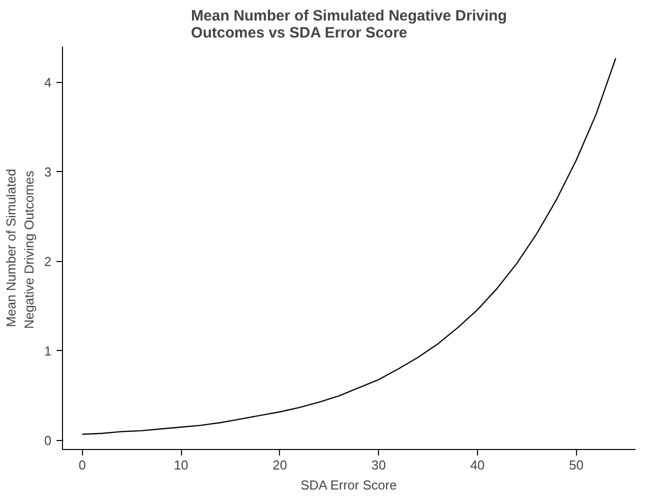 The height and width of the screenshot is (502, 647). I want to click on y-axis-title: Mean Number of Simulated Negative Driving Outcomes, so click(19, 248).